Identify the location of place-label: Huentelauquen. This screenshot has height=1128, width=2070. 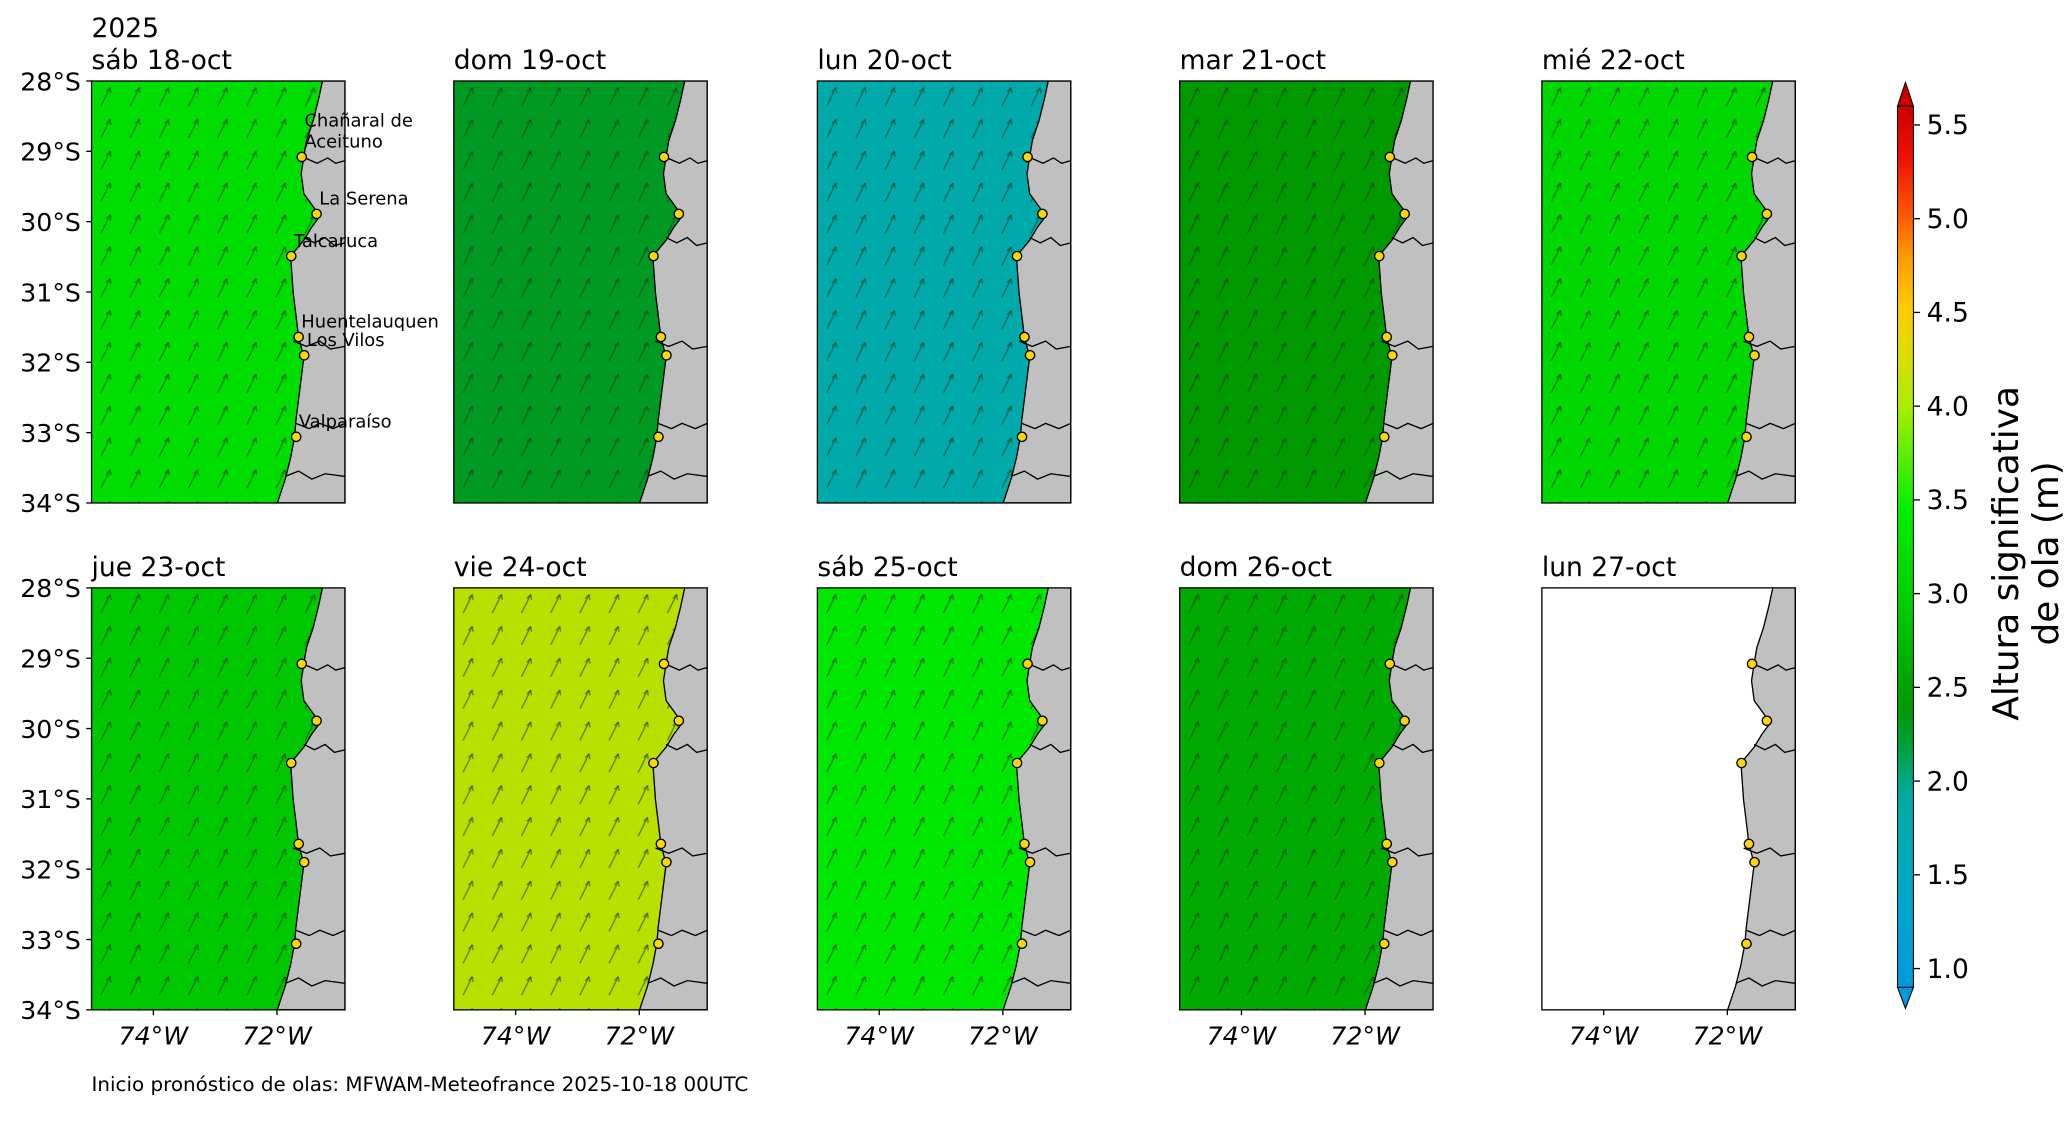
(370, 322).